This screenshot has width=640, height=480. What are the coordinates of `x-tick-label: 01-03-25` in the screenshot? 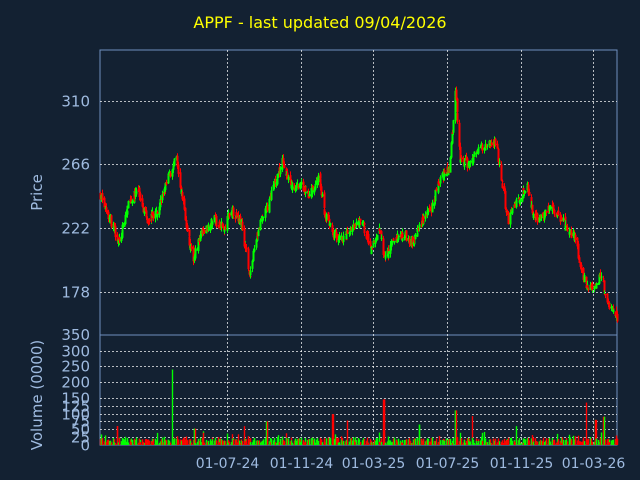 It's located at (374, 464).